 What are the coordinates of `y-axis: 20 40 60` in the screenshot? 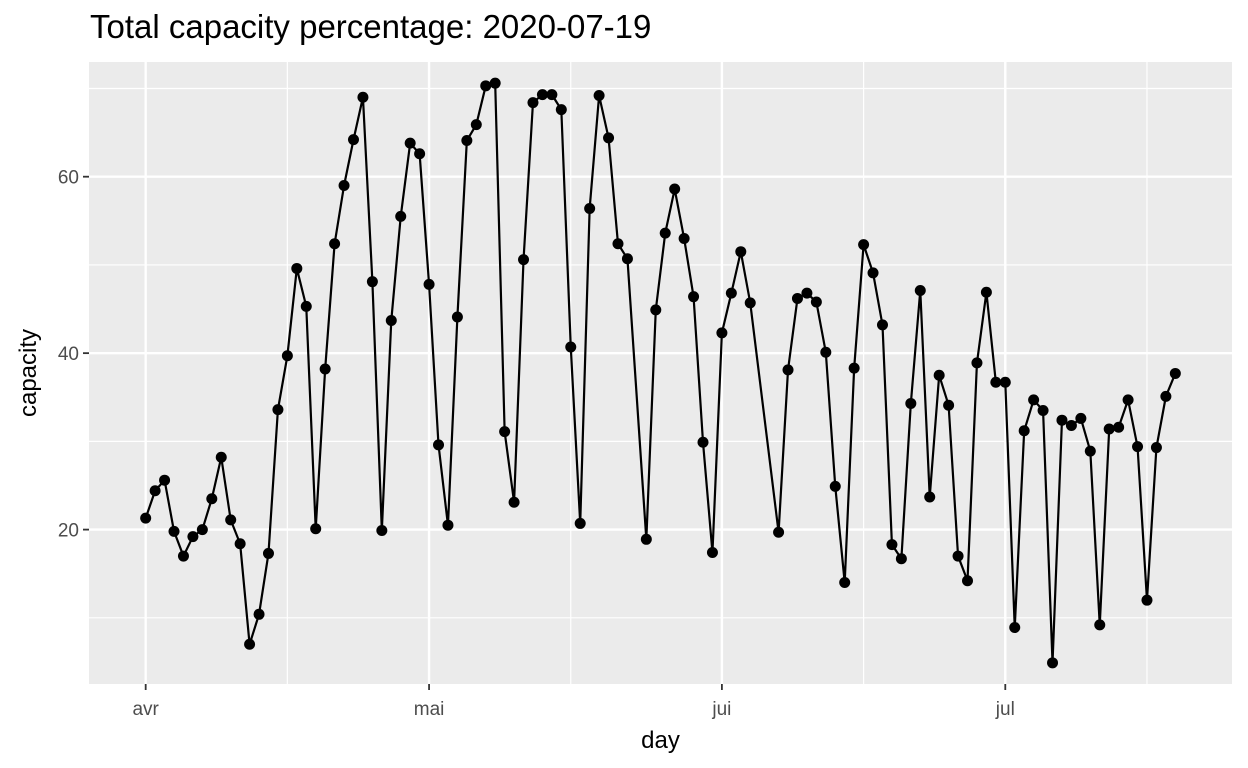 It's located at (73, 355).